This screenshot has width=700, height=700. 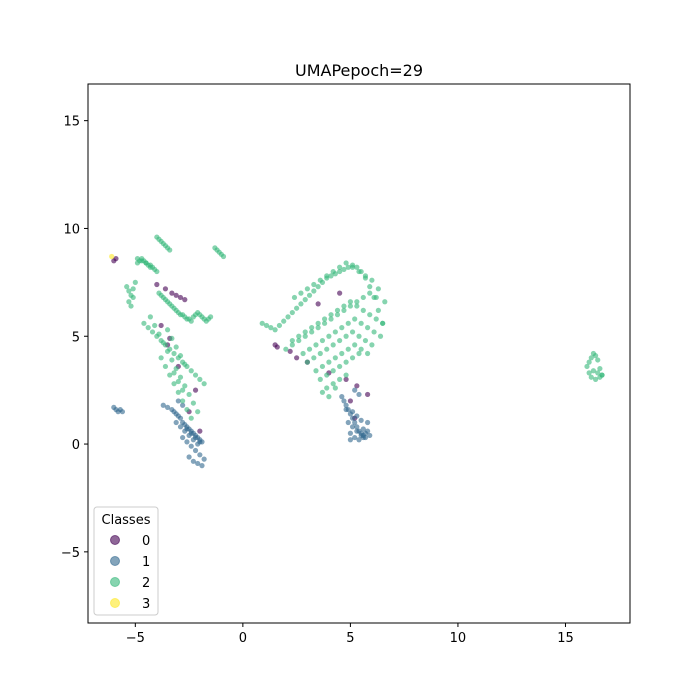 What do you see at coordinates (350, 638) in the screenshot?
I see `x-tick-label: 5` at bounding box center [350, 638].